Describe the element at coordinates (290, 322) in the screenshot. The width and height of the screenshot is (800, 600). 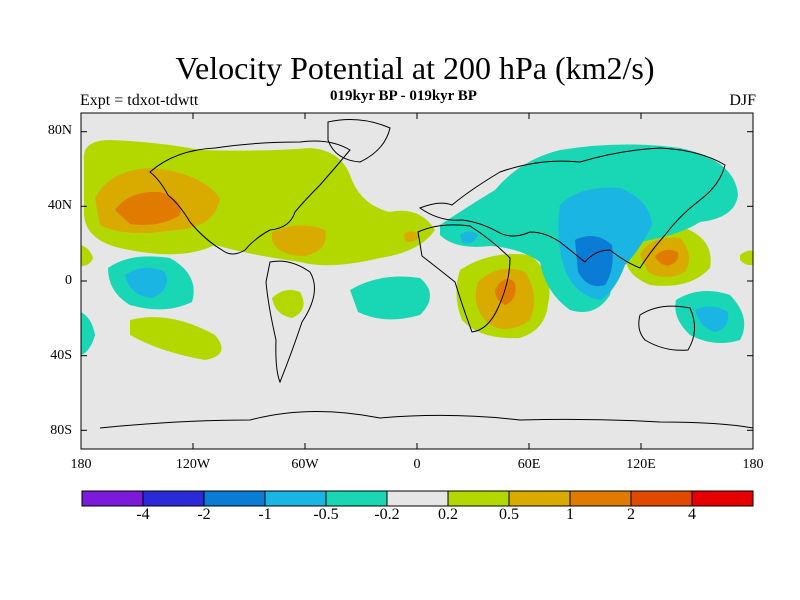
I see `south-america-coast` at that location.